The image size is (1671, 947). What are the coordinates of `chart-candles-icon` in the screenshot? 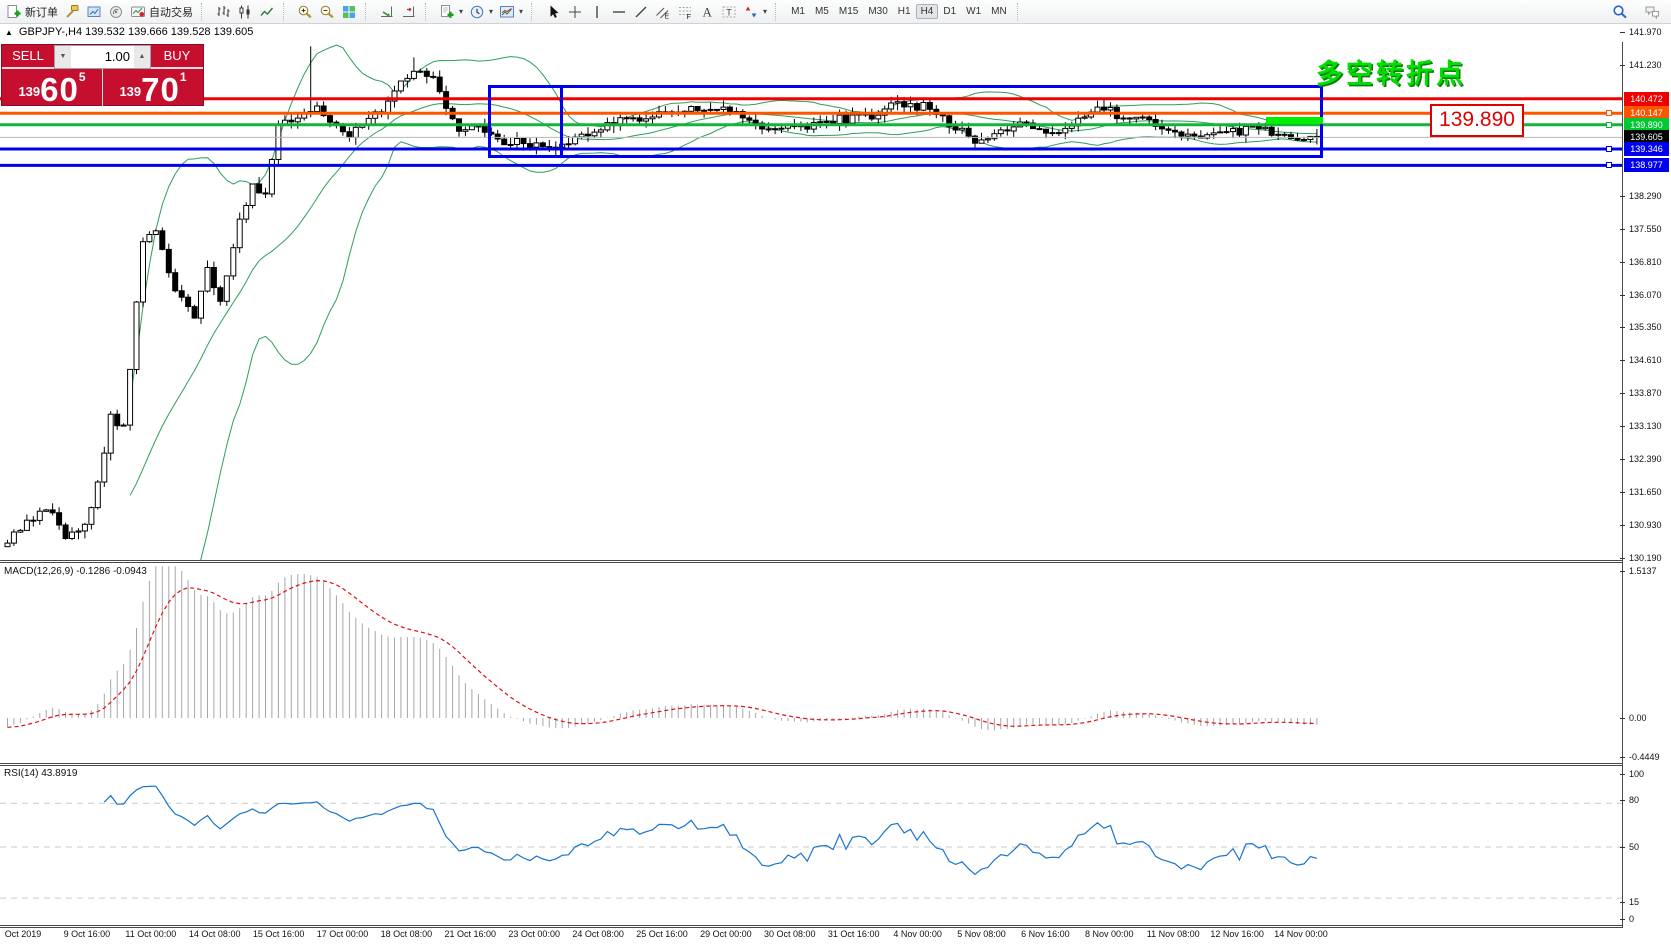 It's located at (244, 11).